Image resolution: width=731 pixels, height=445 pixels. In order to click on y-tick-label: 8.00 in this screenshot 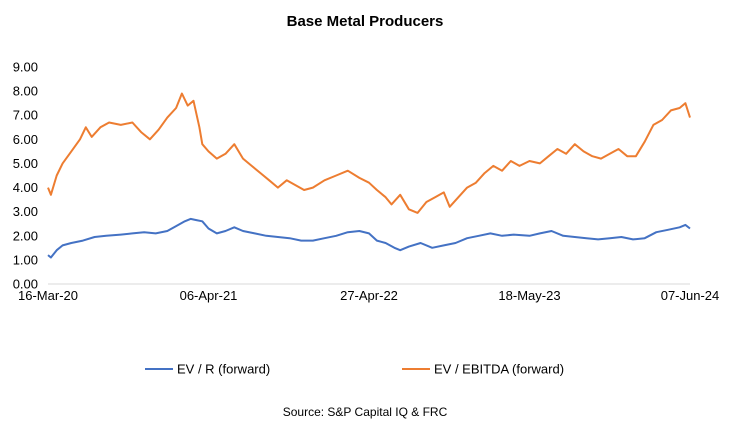, I will do `click(25, 91)`.